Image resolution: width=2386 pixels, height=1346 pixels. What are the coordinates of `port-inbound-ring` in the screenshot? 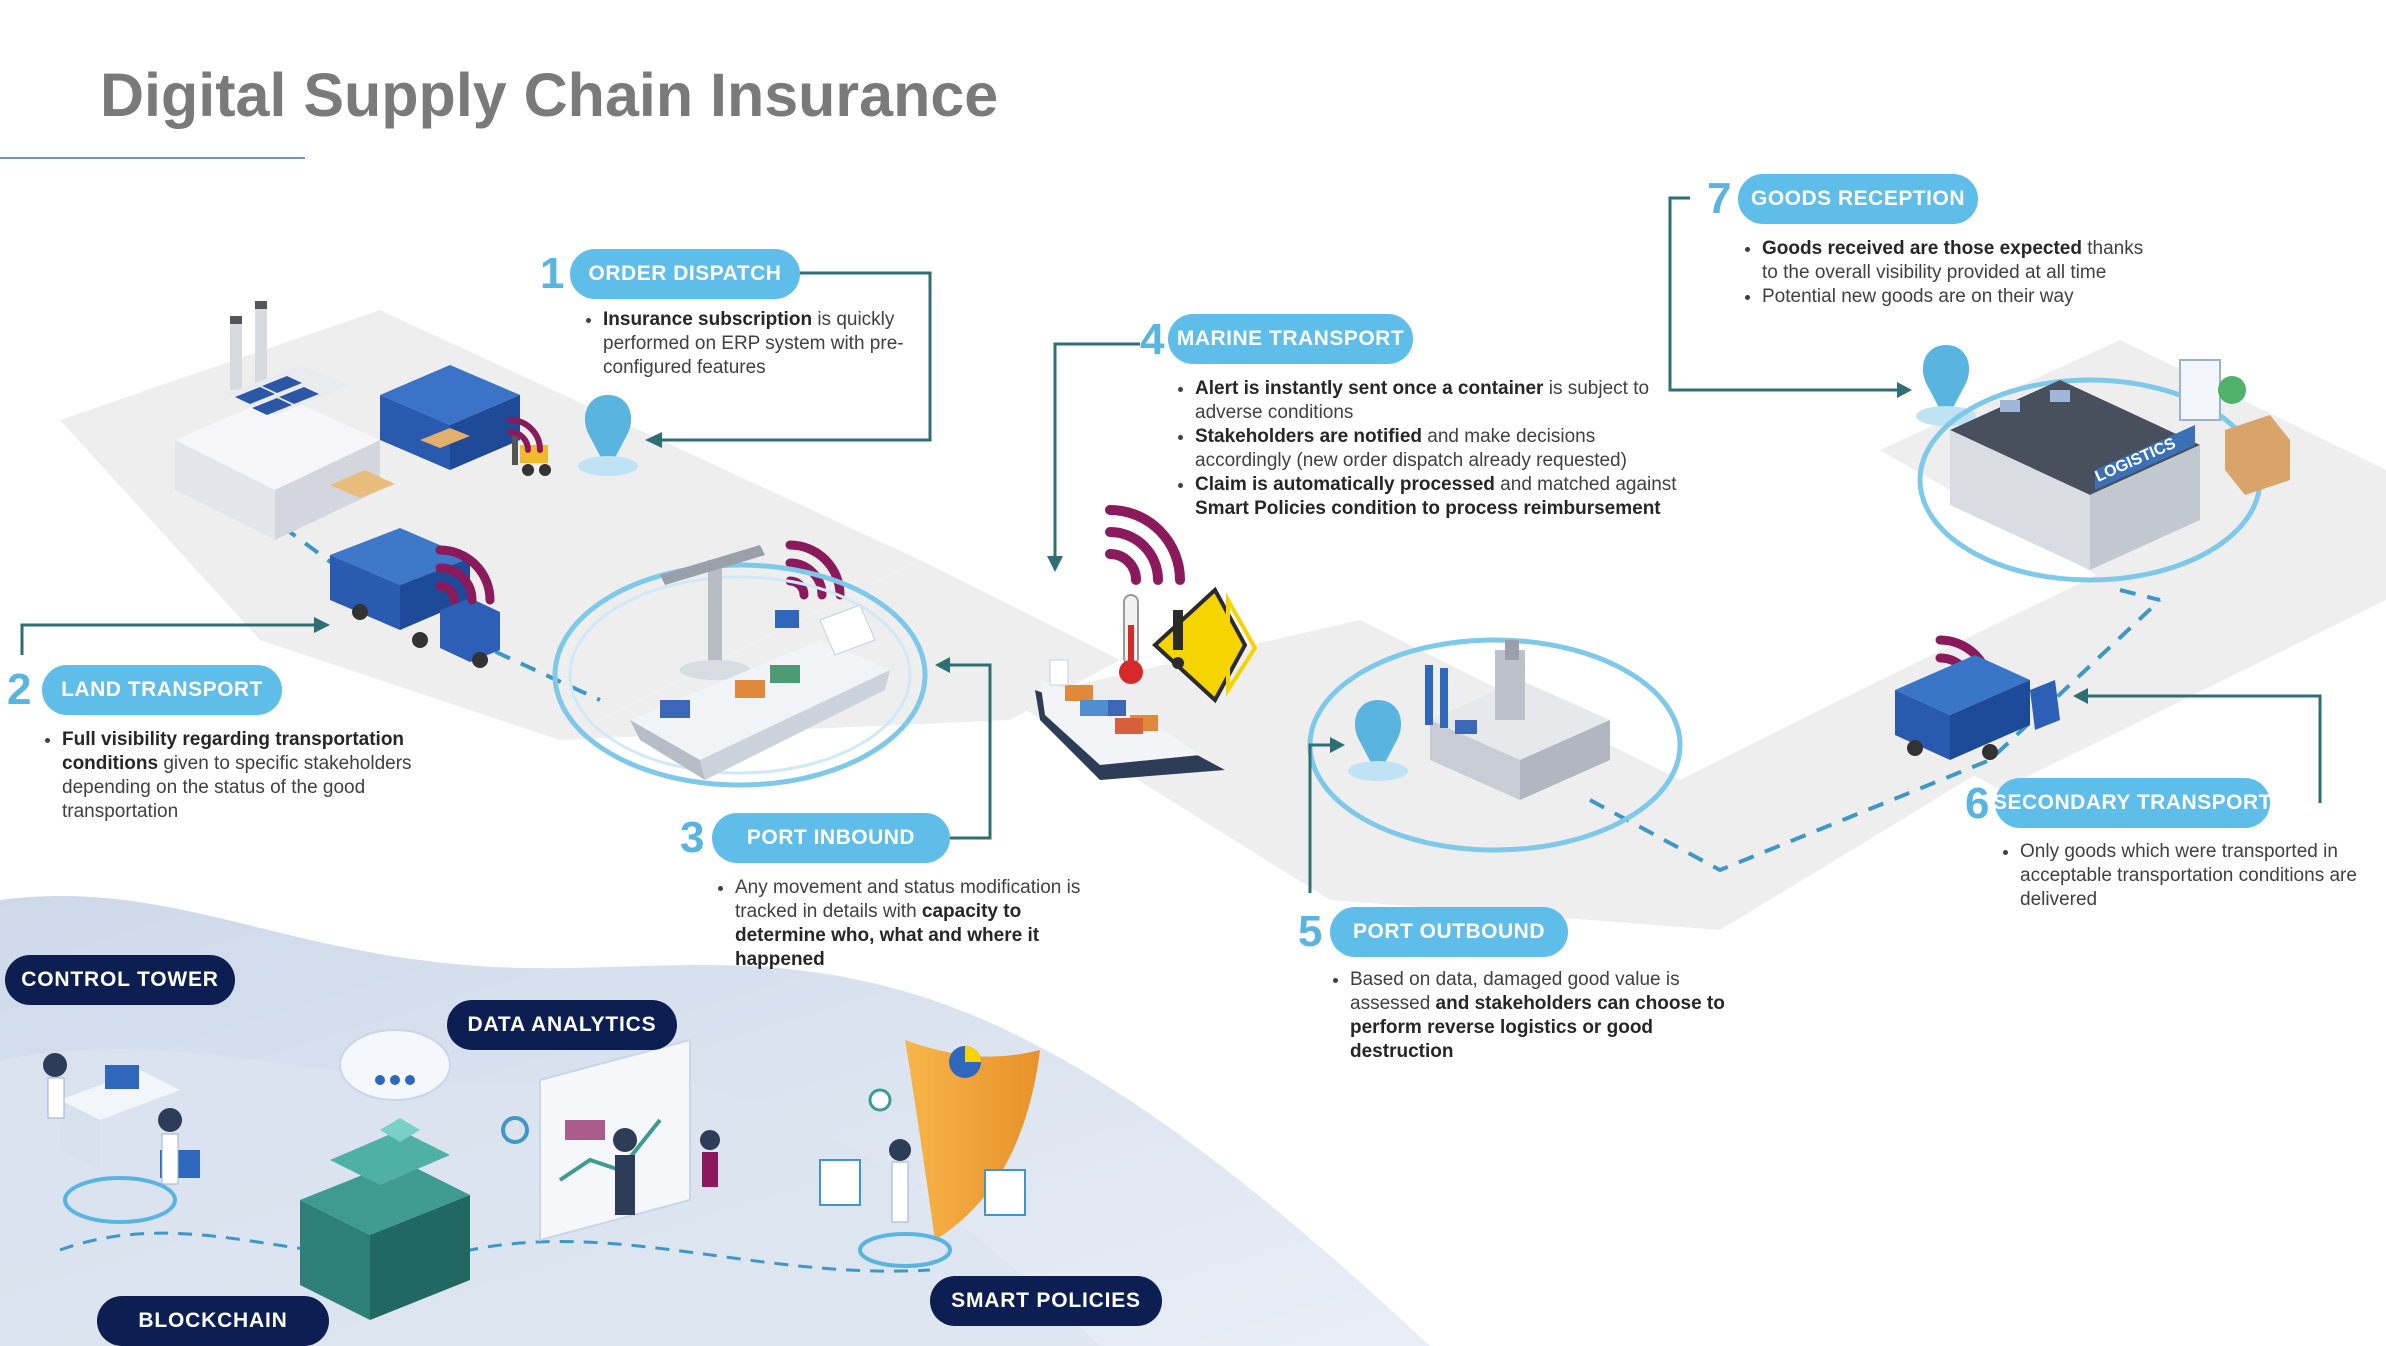 It's located at (740, 675).